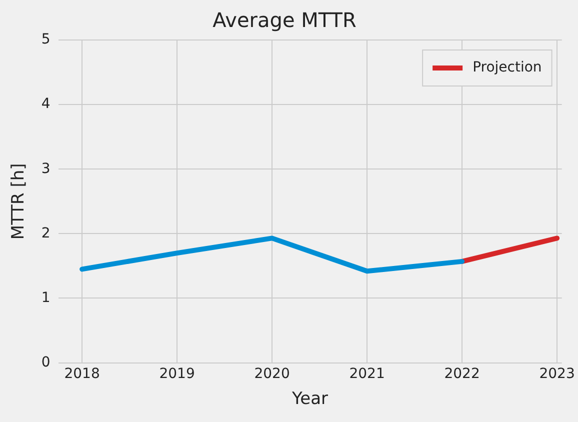 The width and height of the screenshot is (578, 422). What do you see at coordinates (367, 374) in the screenshot?
I see `x-tick-label: 2021` at bounding box center [367, 374].